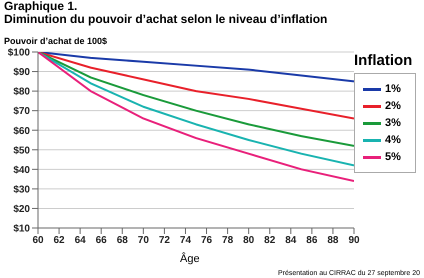 This screenshot has height=278, width=424. What do you see at coordinates (56, 41) in the screenshot?
I see `y-axis-title: Pouvoir d’achat de 100$` at bounding box center [56, 41].